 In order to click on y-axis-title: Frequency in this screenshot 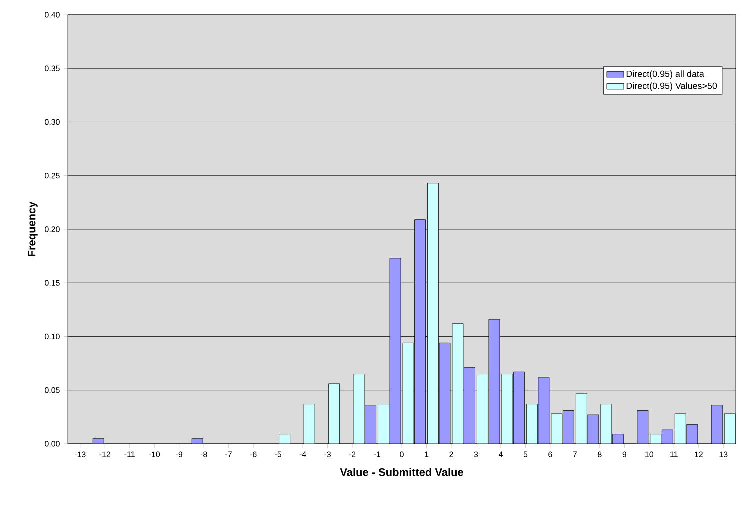, I will do `click(33, 229)`.